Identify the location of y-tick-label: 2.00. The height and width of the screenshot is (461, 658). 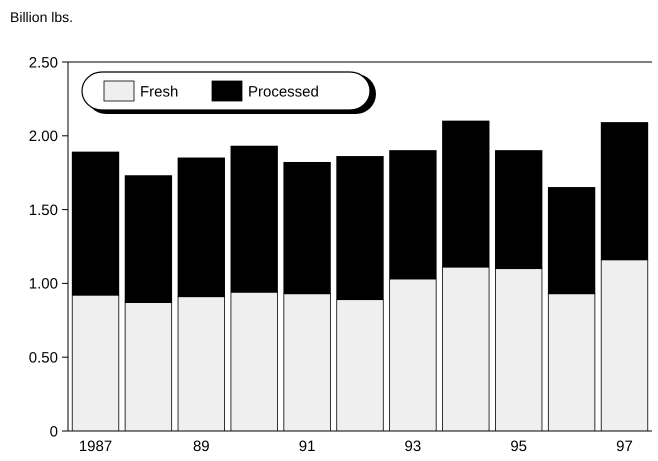
(43, 137).